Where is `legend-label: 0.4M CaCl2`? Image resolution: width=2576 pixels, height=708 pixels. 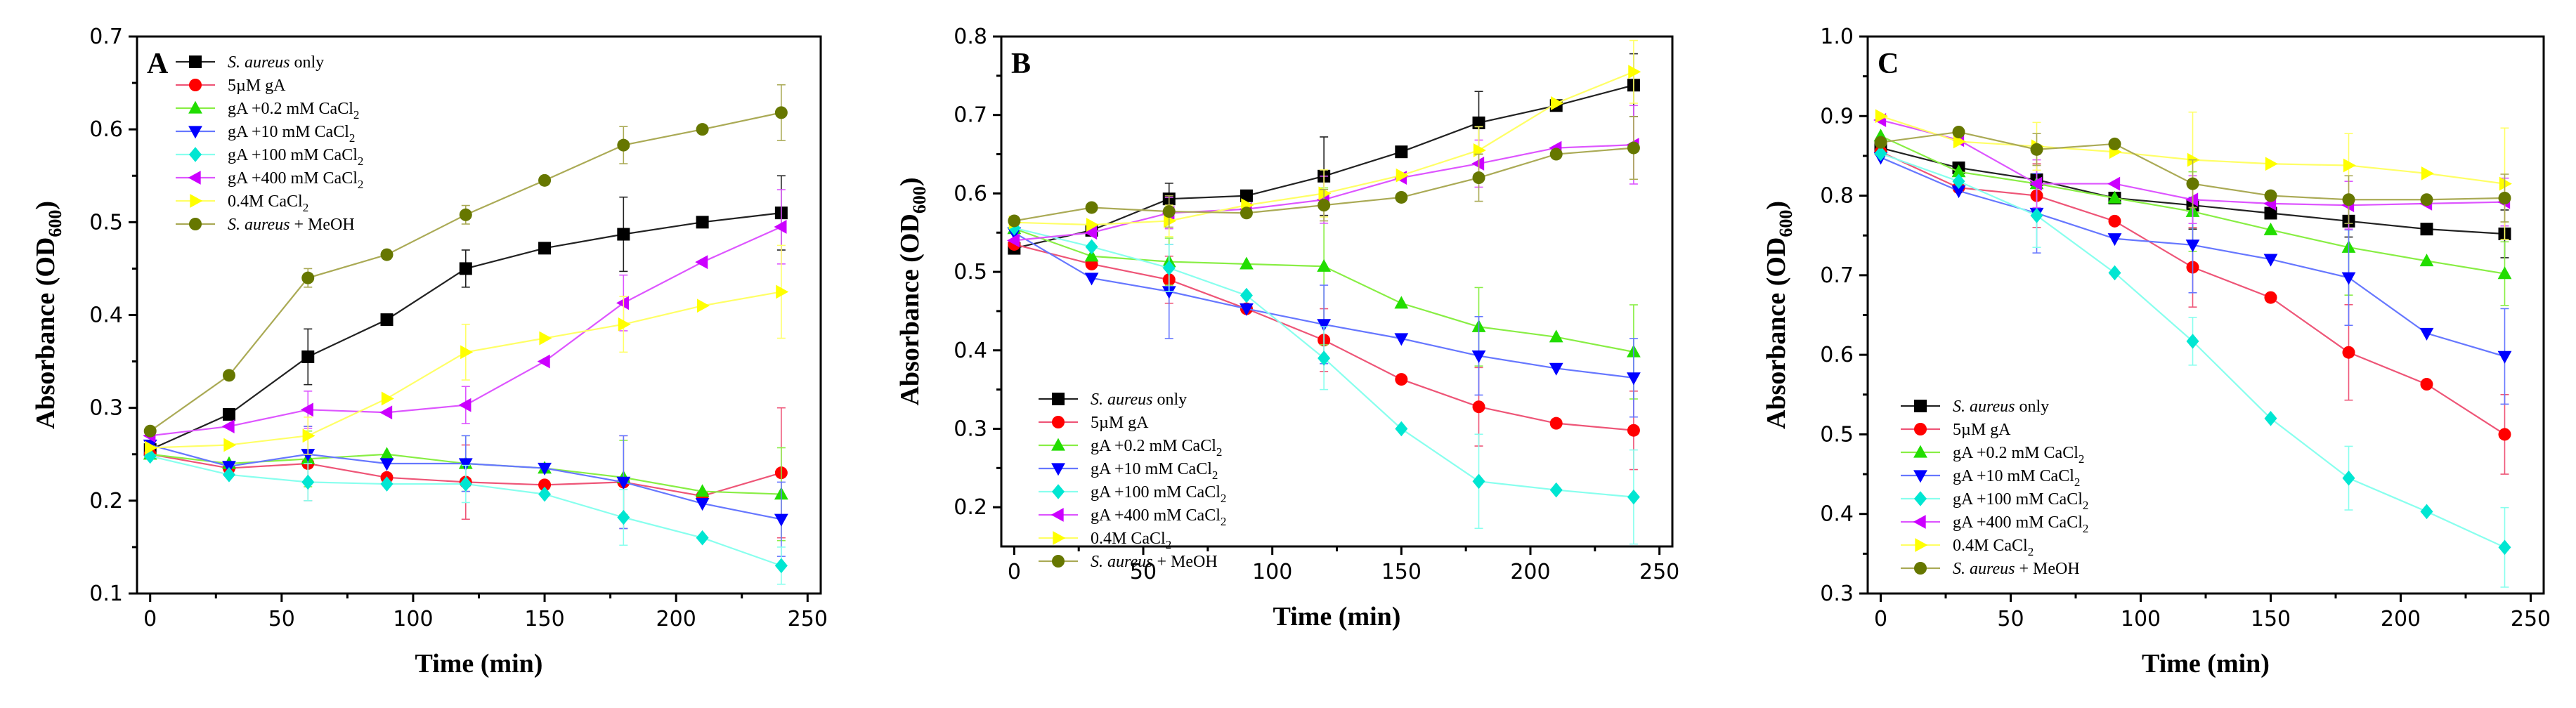 legend-label: 0.4M CaCl2 is located at coordinates (1131, 540).